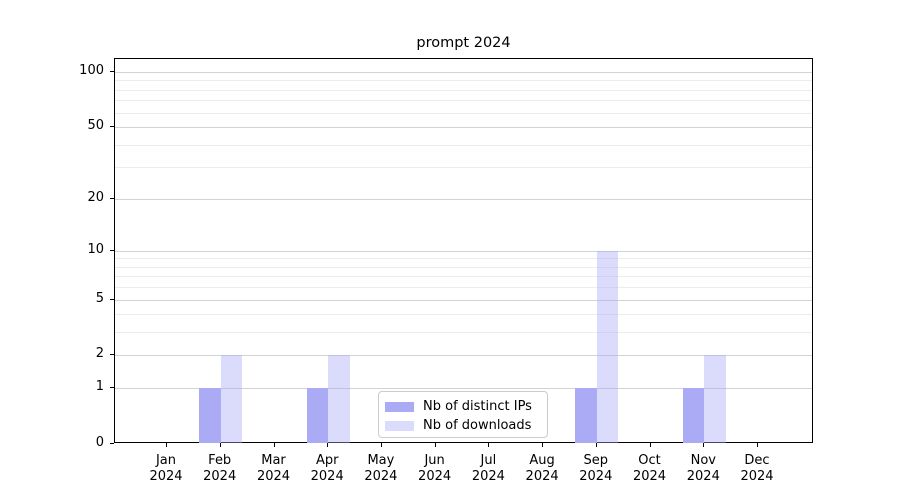 This screenshot has height=500, width=900. Describe the element at coordinates (327, 468) in the screenshot. I see `x-tick-label: Apr 2024` at that location.